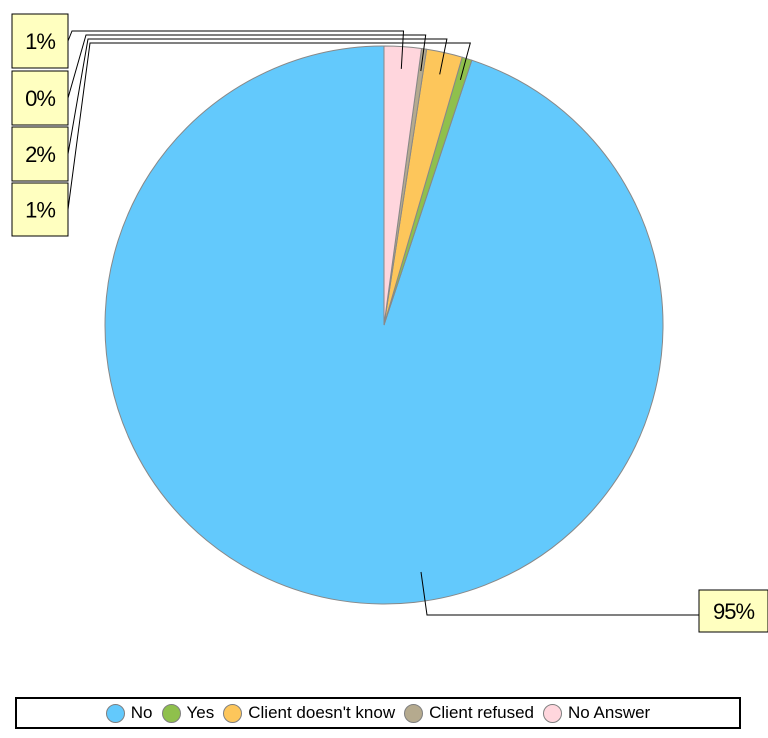 The image size is (768, 738). What do you see at coordinates (115, 713) in the screenshot?
I see `legend-swatch-no` at bounding box center [115, 713].